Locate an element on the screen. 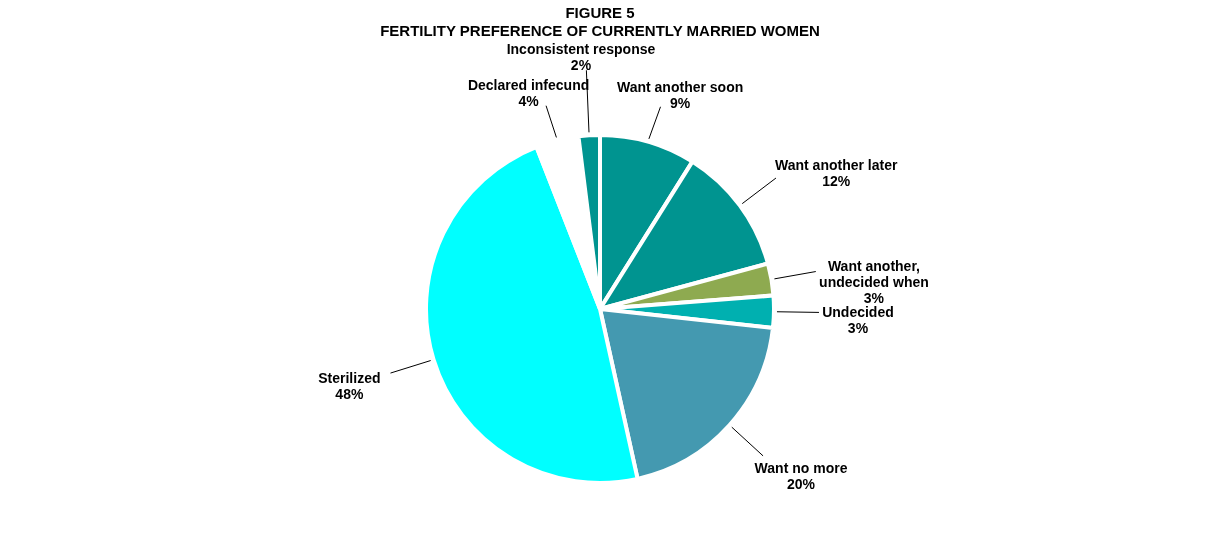 This screenshot has width=1214, height=540. data-label: 2% is located at coordinates (581, 65).